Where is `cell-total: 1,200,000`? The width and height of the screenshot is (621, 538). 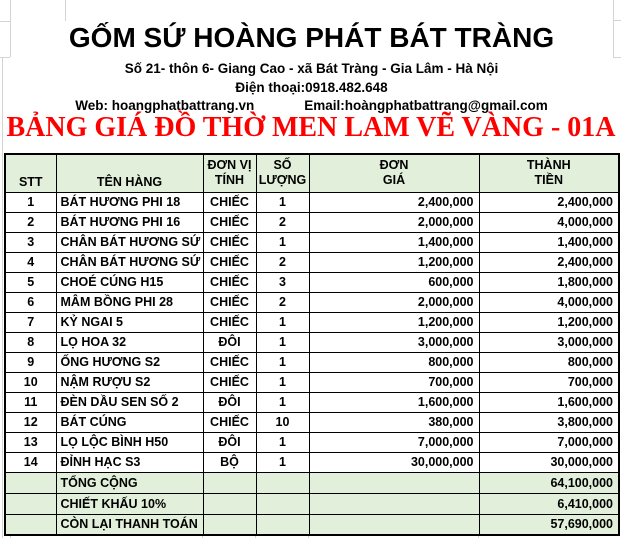
cell-total: 1,200,000 is located at coordinates (549, 322).